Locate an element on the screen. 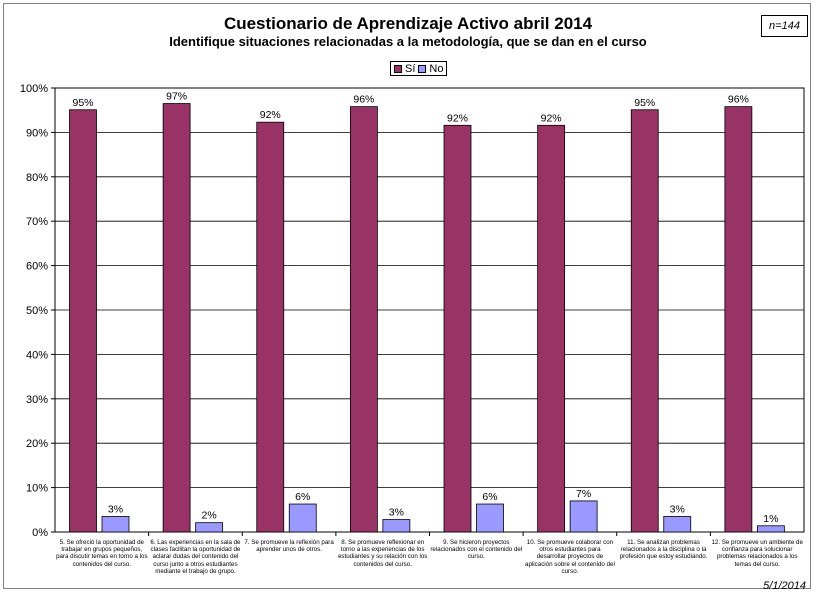  legend: Sí No is located at coordinates (419, 68).